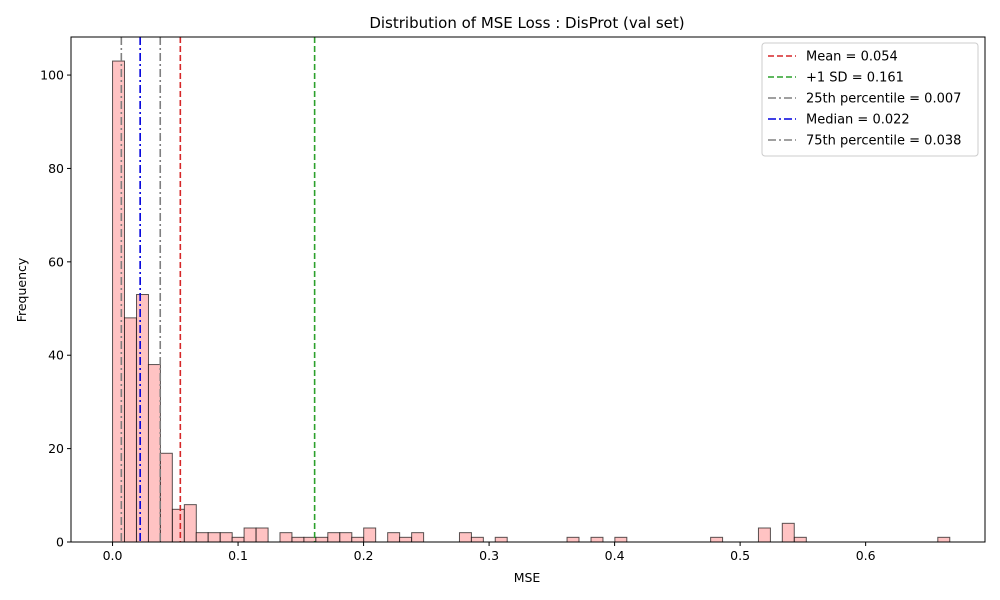 The image size is (1000, 600). Describe the element at coordinates (21, 289) in the screenshot. I see `y-axis-label: Frequency` at that location.